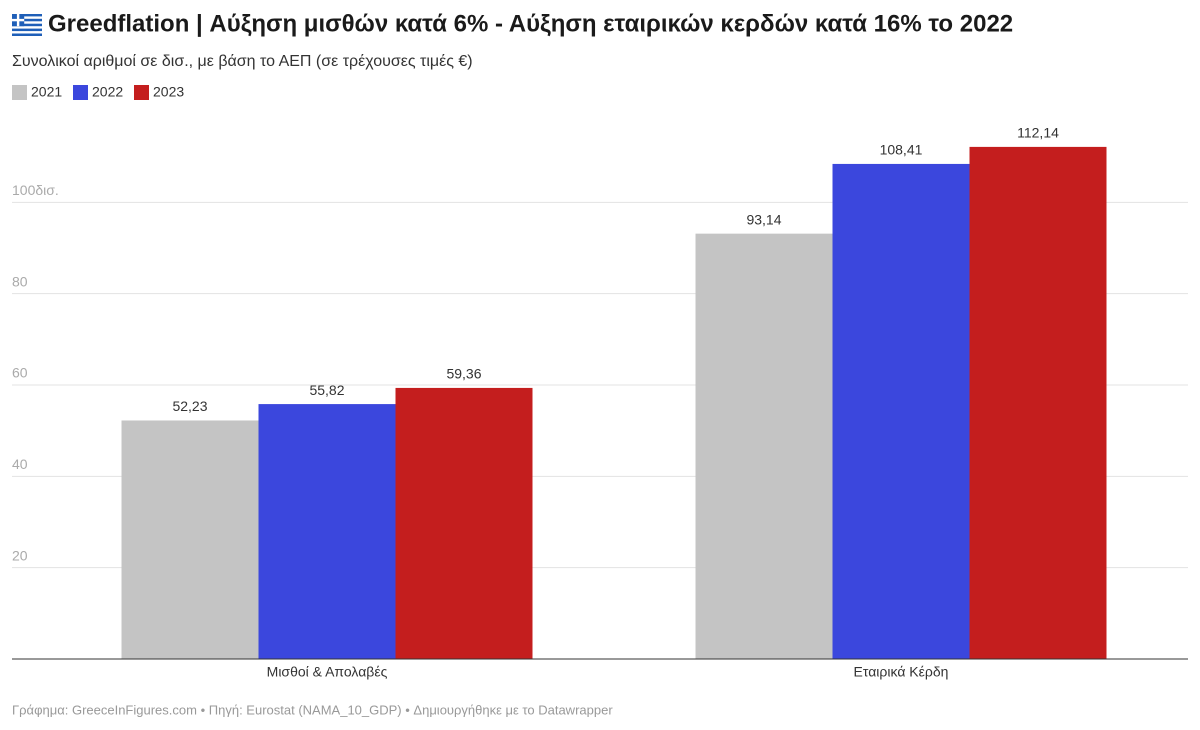 This screenshot has width=1200, height=730. Describe the element at coordinates (189, 406) in the screenshot. I see `value-label: 52,23` at that location.